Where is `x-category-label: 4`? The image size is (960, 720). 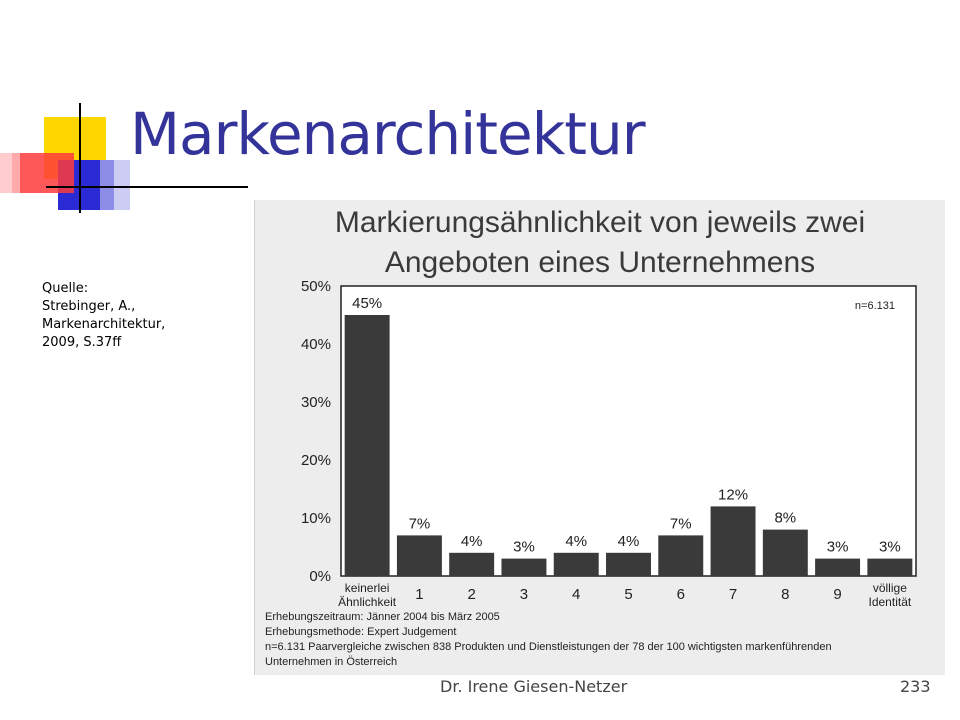
x-category-label: 4 is located at coordinates (576, 594).